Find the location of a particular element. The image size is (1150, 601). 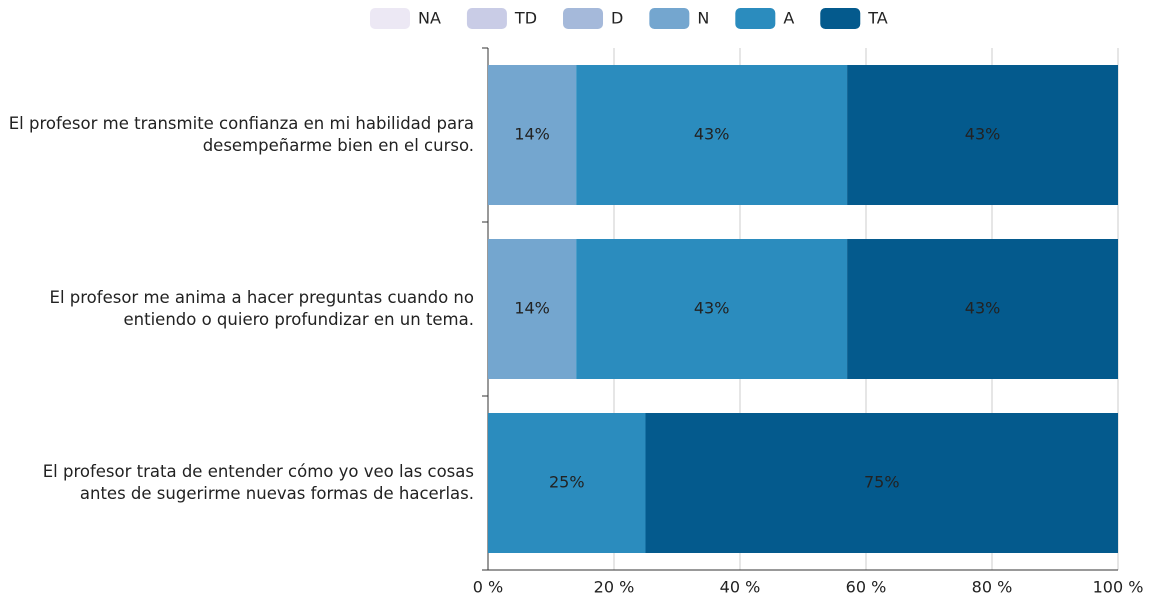

data-label: 25% is located at coordinates (567, 482).